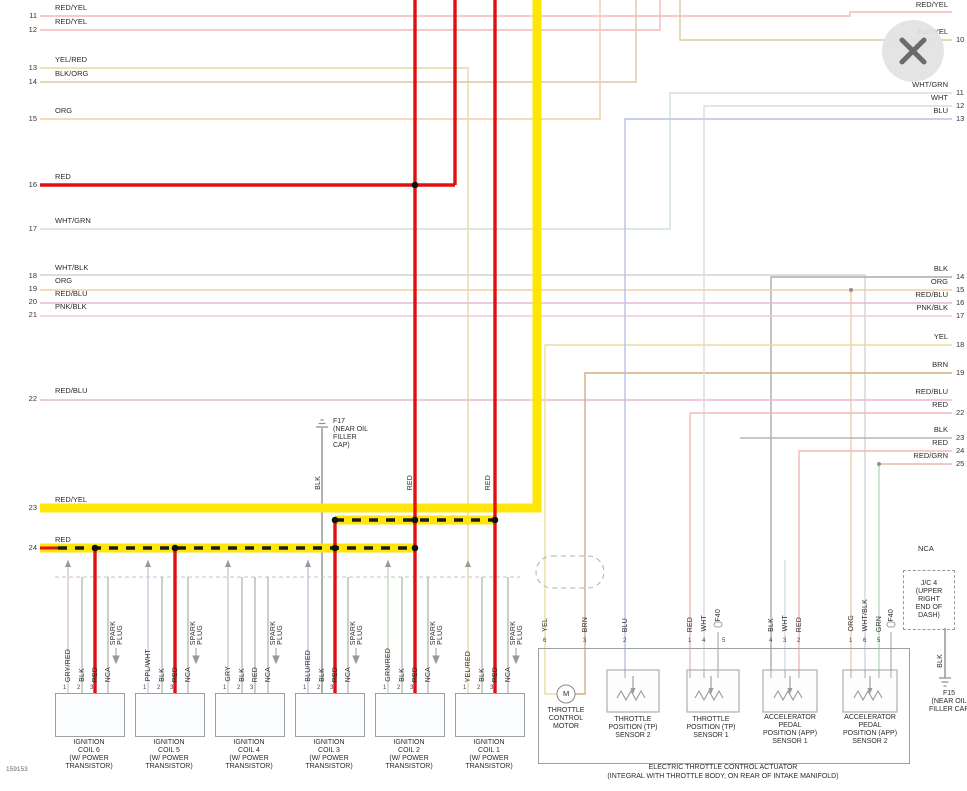 The height and width of the screenshot is (791, 967). Describe the element at coordinates (931, 391) in the screenshot. I see `right-row-label: RED/BLU` at that location.